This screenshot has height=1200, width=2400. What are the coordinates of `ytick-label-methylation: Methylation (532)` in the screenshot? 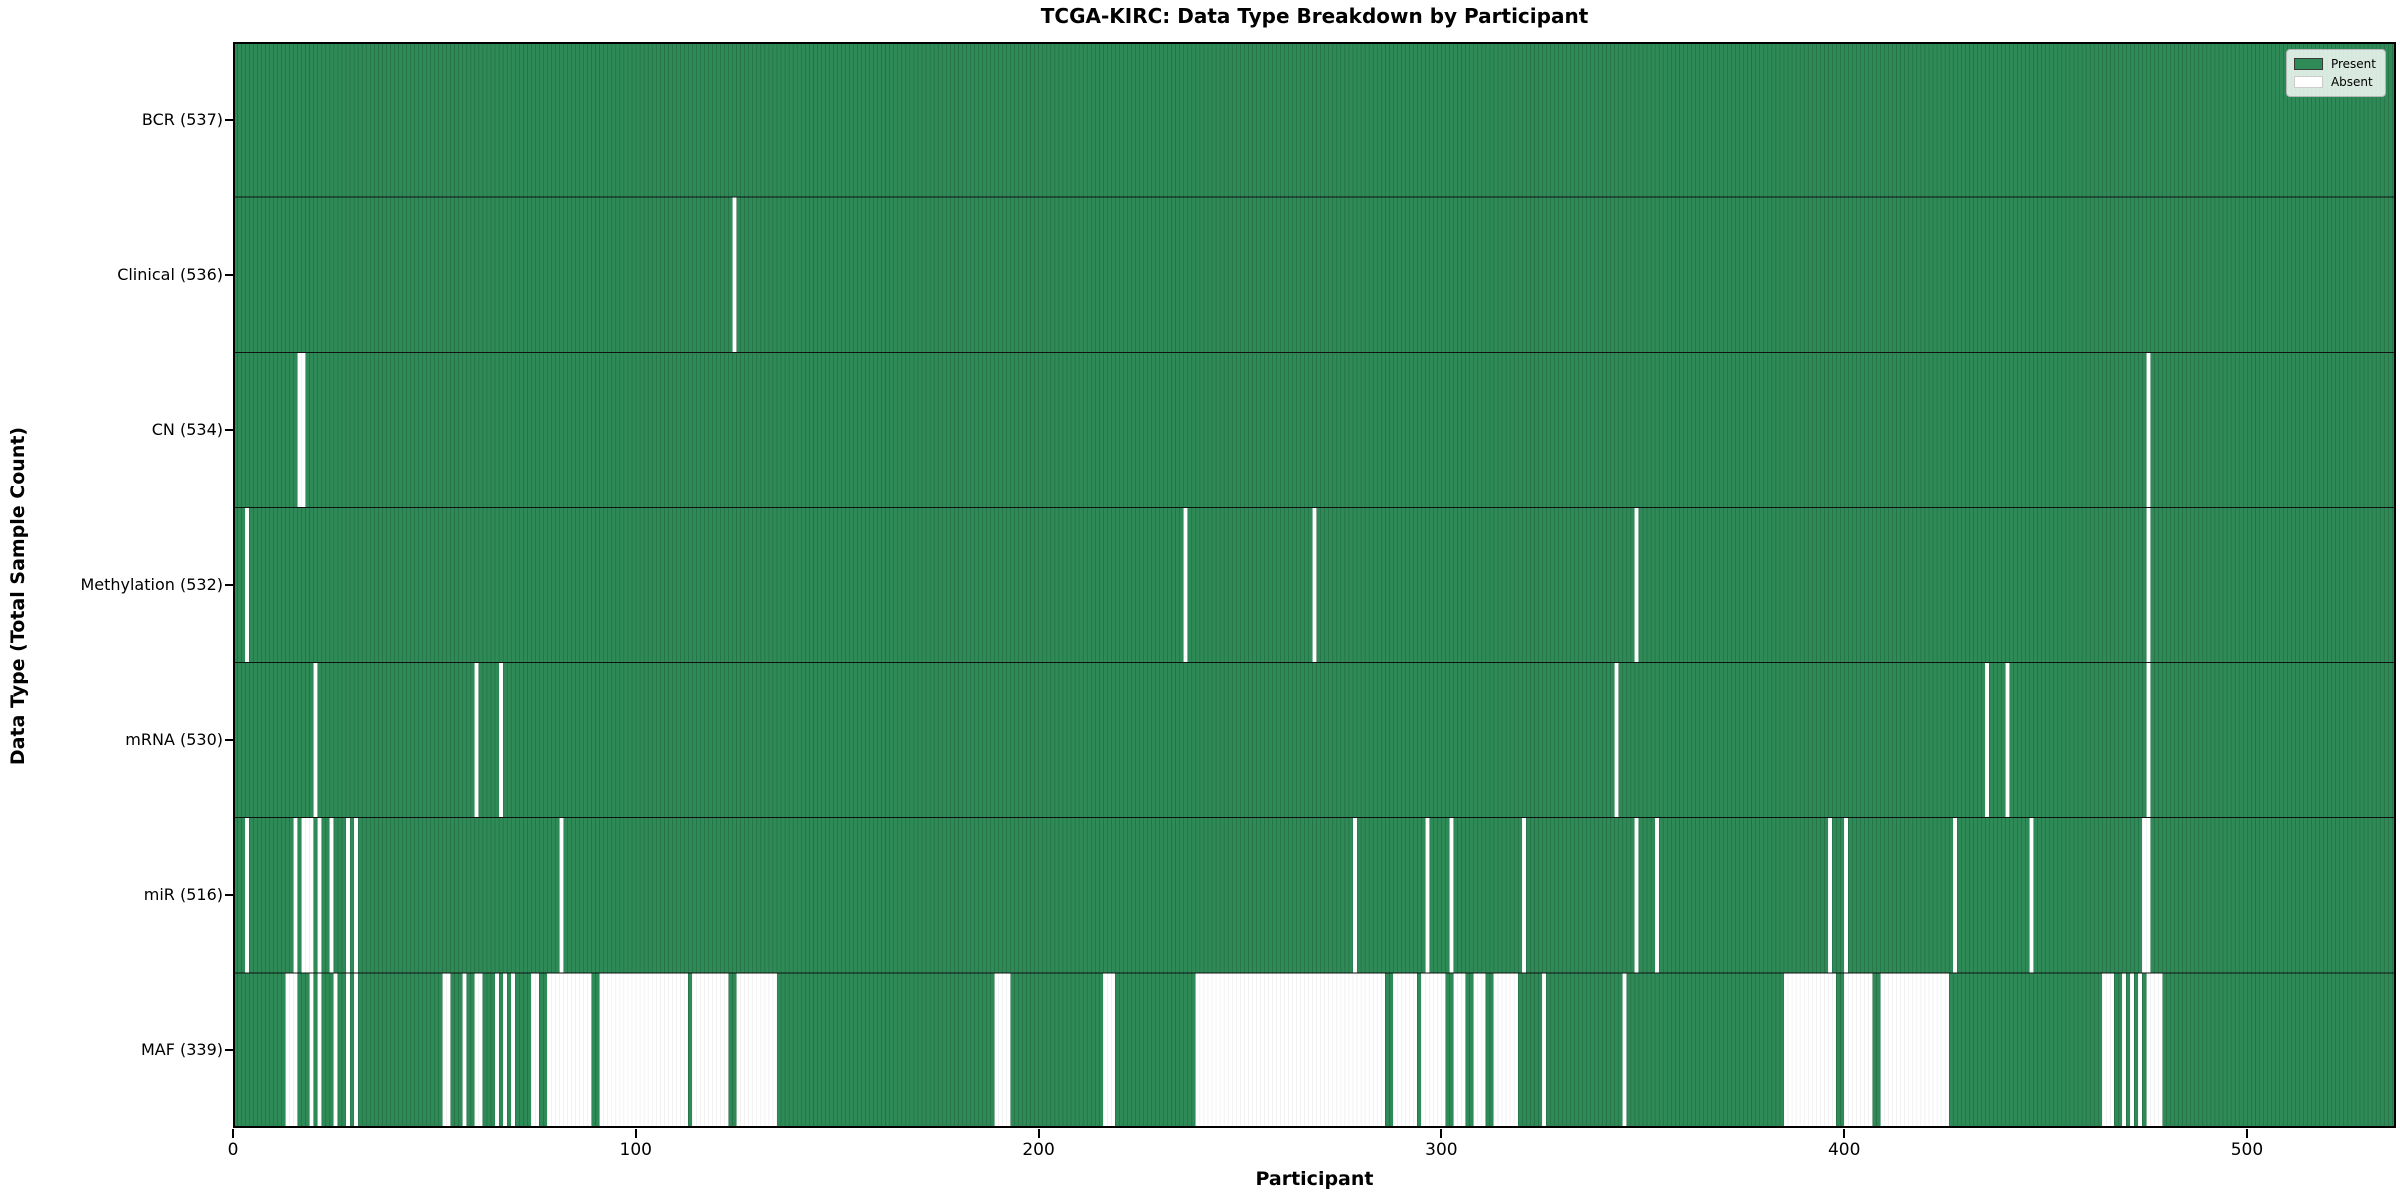 It's located at (151, 584).